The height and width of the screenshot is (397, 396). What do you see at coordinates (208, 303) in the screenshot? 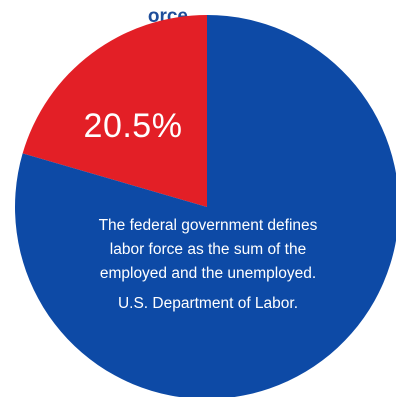
I see `source-note: U.S. Department of Labor.` at bounding box center [208, 303].